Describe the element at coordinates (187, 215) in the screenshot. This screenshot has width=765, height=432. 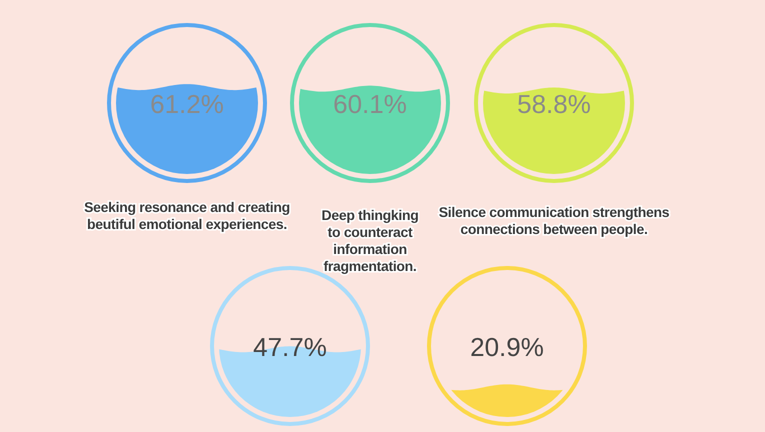
I see `category-label: Seeking resonance and creating beutiful emotional experiences.` at that location.